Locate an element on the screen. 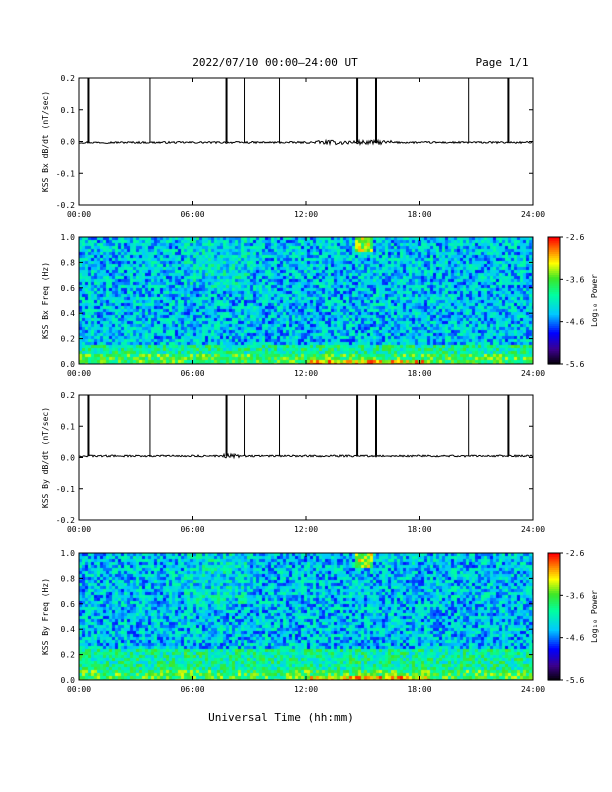  x-tick-label: 06:00 is located at coordinates (192, 689).